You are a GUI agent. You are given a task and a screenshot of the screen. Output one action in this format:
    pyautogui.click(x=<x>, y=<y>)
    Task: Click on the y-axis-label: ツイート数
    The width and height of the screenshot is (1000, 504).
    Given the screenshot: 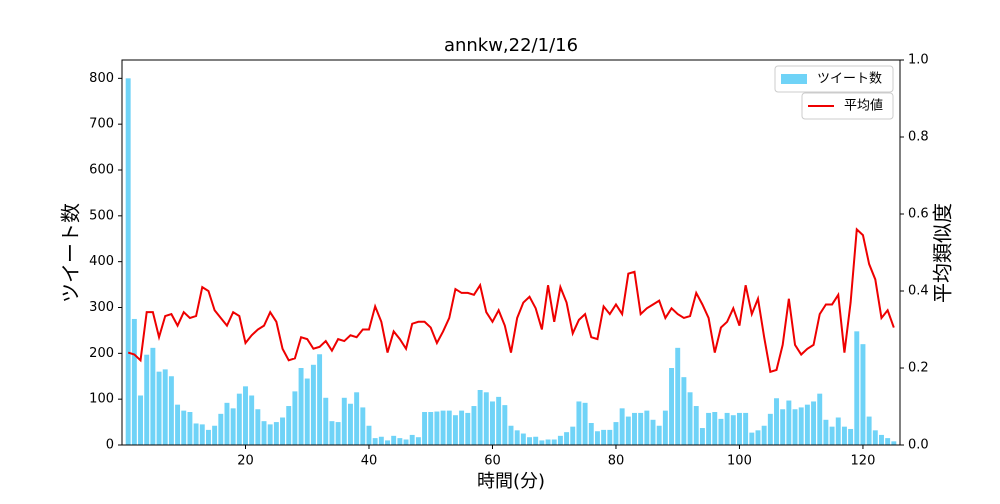 What is the action you would take?
    pyautogui.click(x=71, y=253)
    